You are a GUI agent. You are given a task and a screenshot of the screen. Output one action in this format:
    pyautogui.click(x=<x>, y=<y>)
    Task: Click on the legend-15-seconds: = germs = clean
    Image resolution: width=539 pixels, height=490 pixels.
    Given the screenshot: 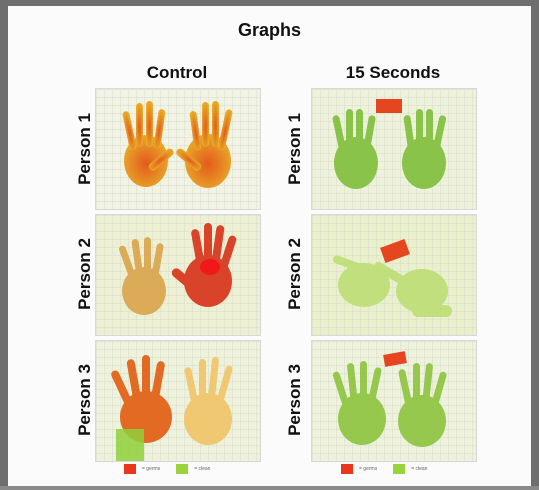 What is the action you would take?
    pyautogui.click(x=389, y=469)
    